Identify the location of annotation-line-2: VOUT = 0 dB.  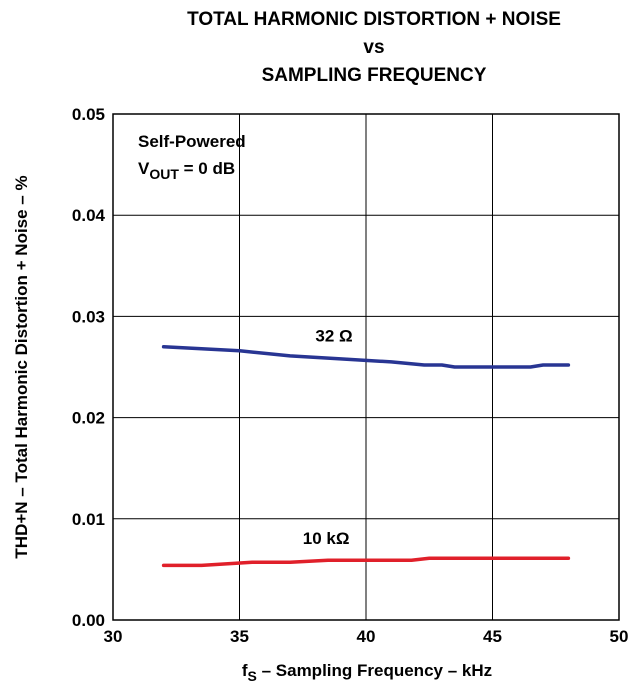
(186, 170).